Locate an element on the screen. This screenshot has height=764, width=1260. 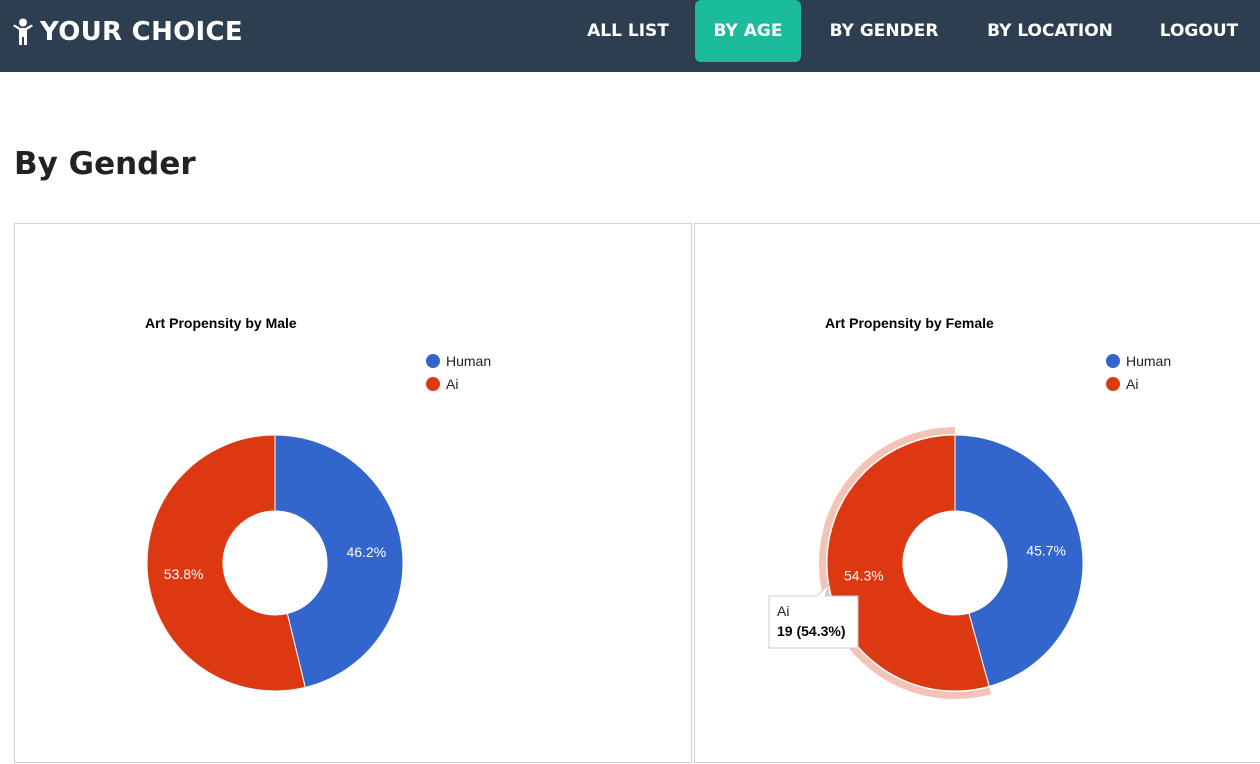
tooltip-value: 19 (54.3%) is located at coordinates (811, 631).